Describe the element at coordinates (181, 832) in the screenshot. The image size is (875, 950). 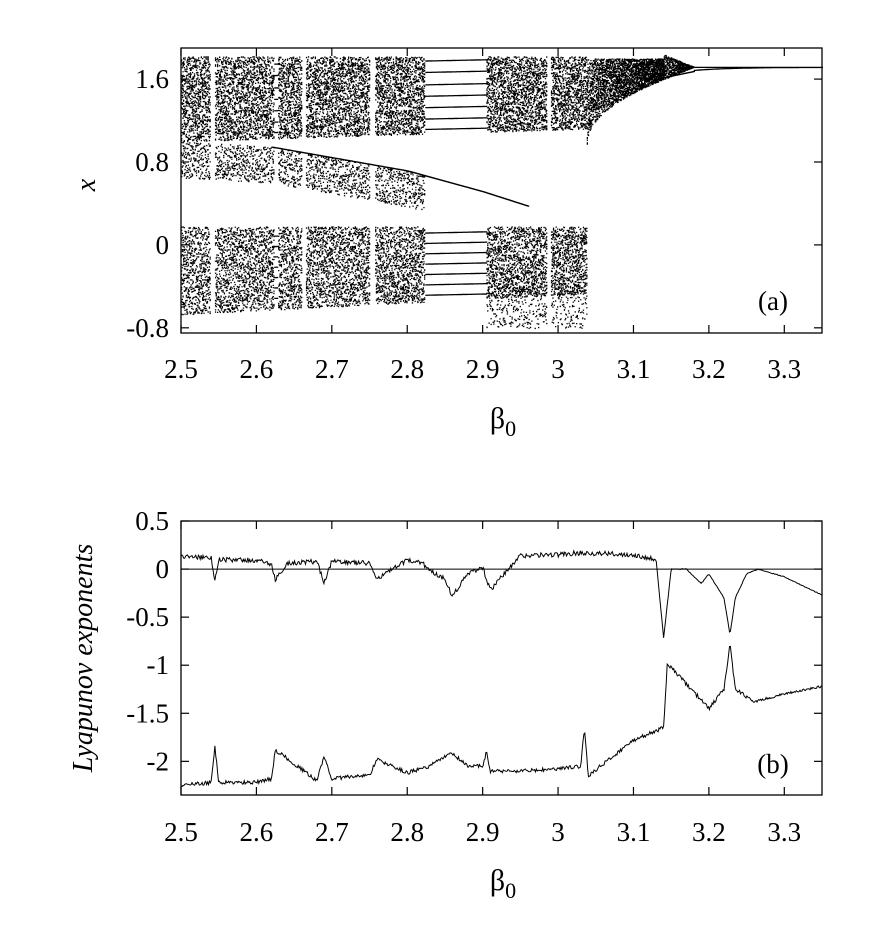
I see `x-tick-label-b: 2.5` at that location.